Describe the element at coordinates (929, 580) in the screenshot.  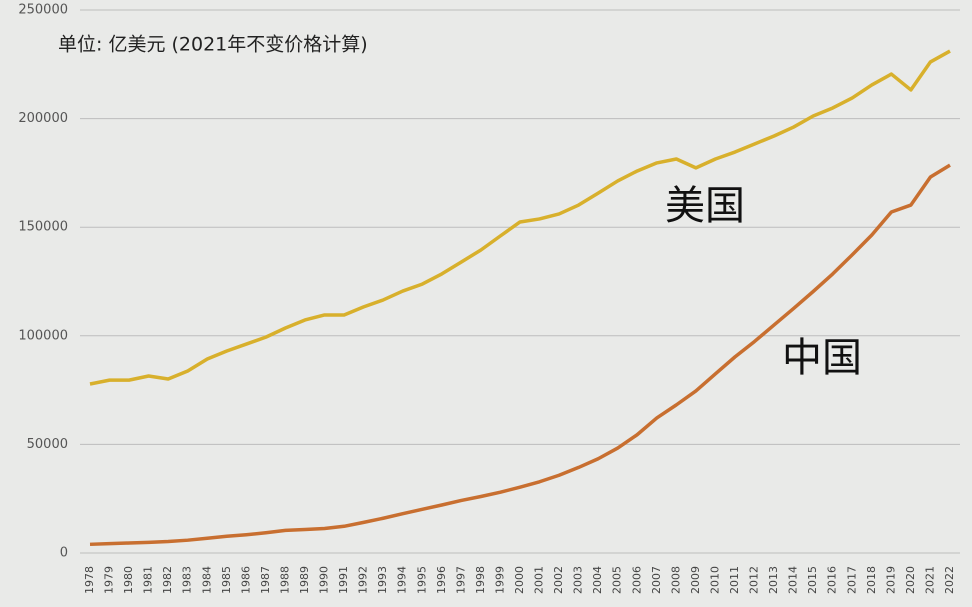
I see `x-tick-label: 2021` at that location.